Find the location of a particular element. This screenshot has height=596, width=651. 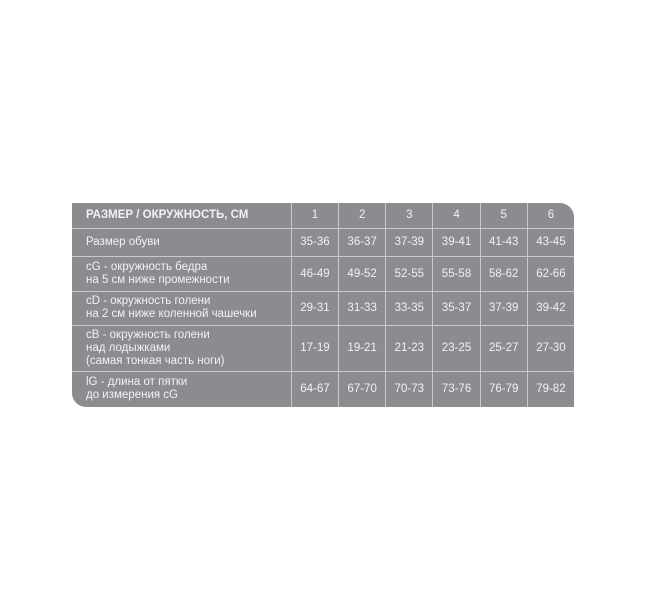

header-size: 3 is located at coordinates (409, 216).